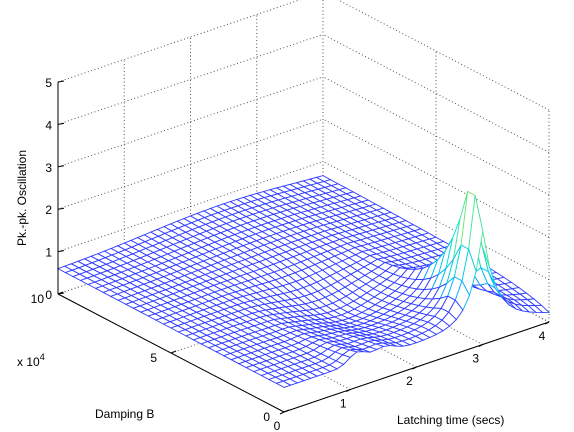  I want to click on y-multiplier-exponent: 4, so click(42, 357).